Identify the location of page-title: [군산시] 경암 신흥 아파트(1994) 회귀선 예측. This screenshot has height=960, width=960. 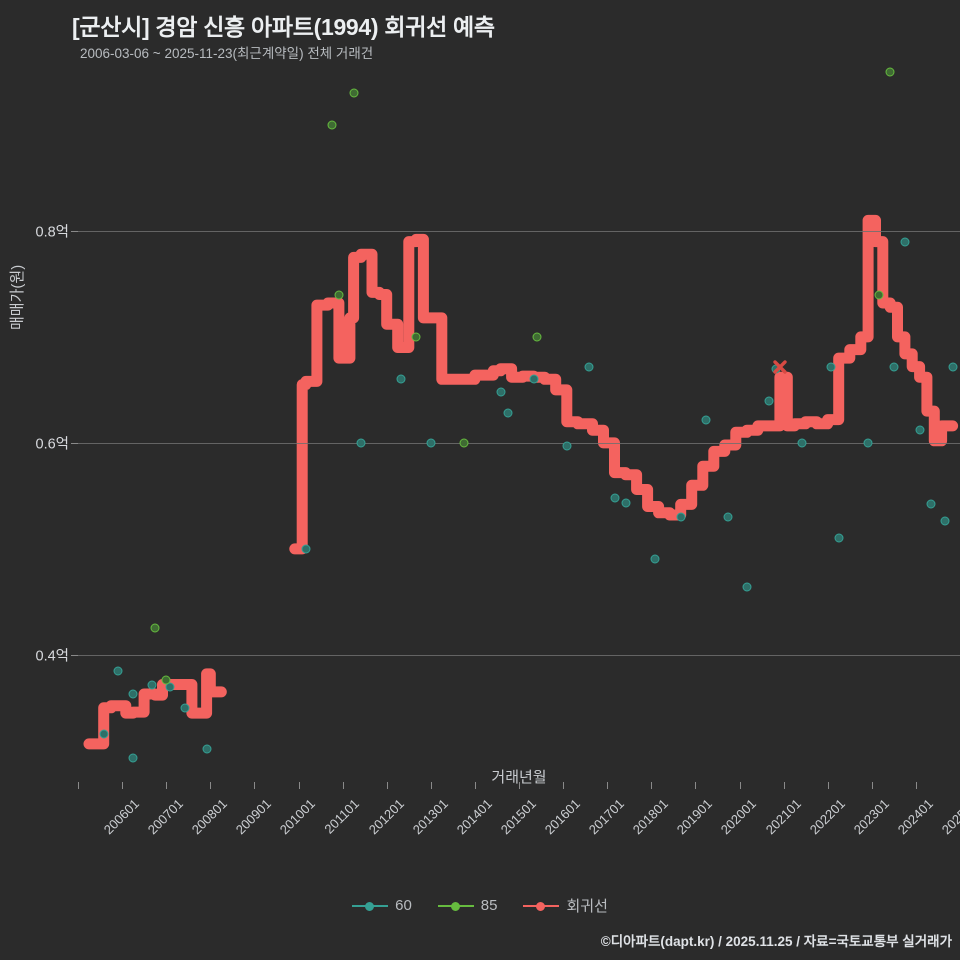
(283, 27).